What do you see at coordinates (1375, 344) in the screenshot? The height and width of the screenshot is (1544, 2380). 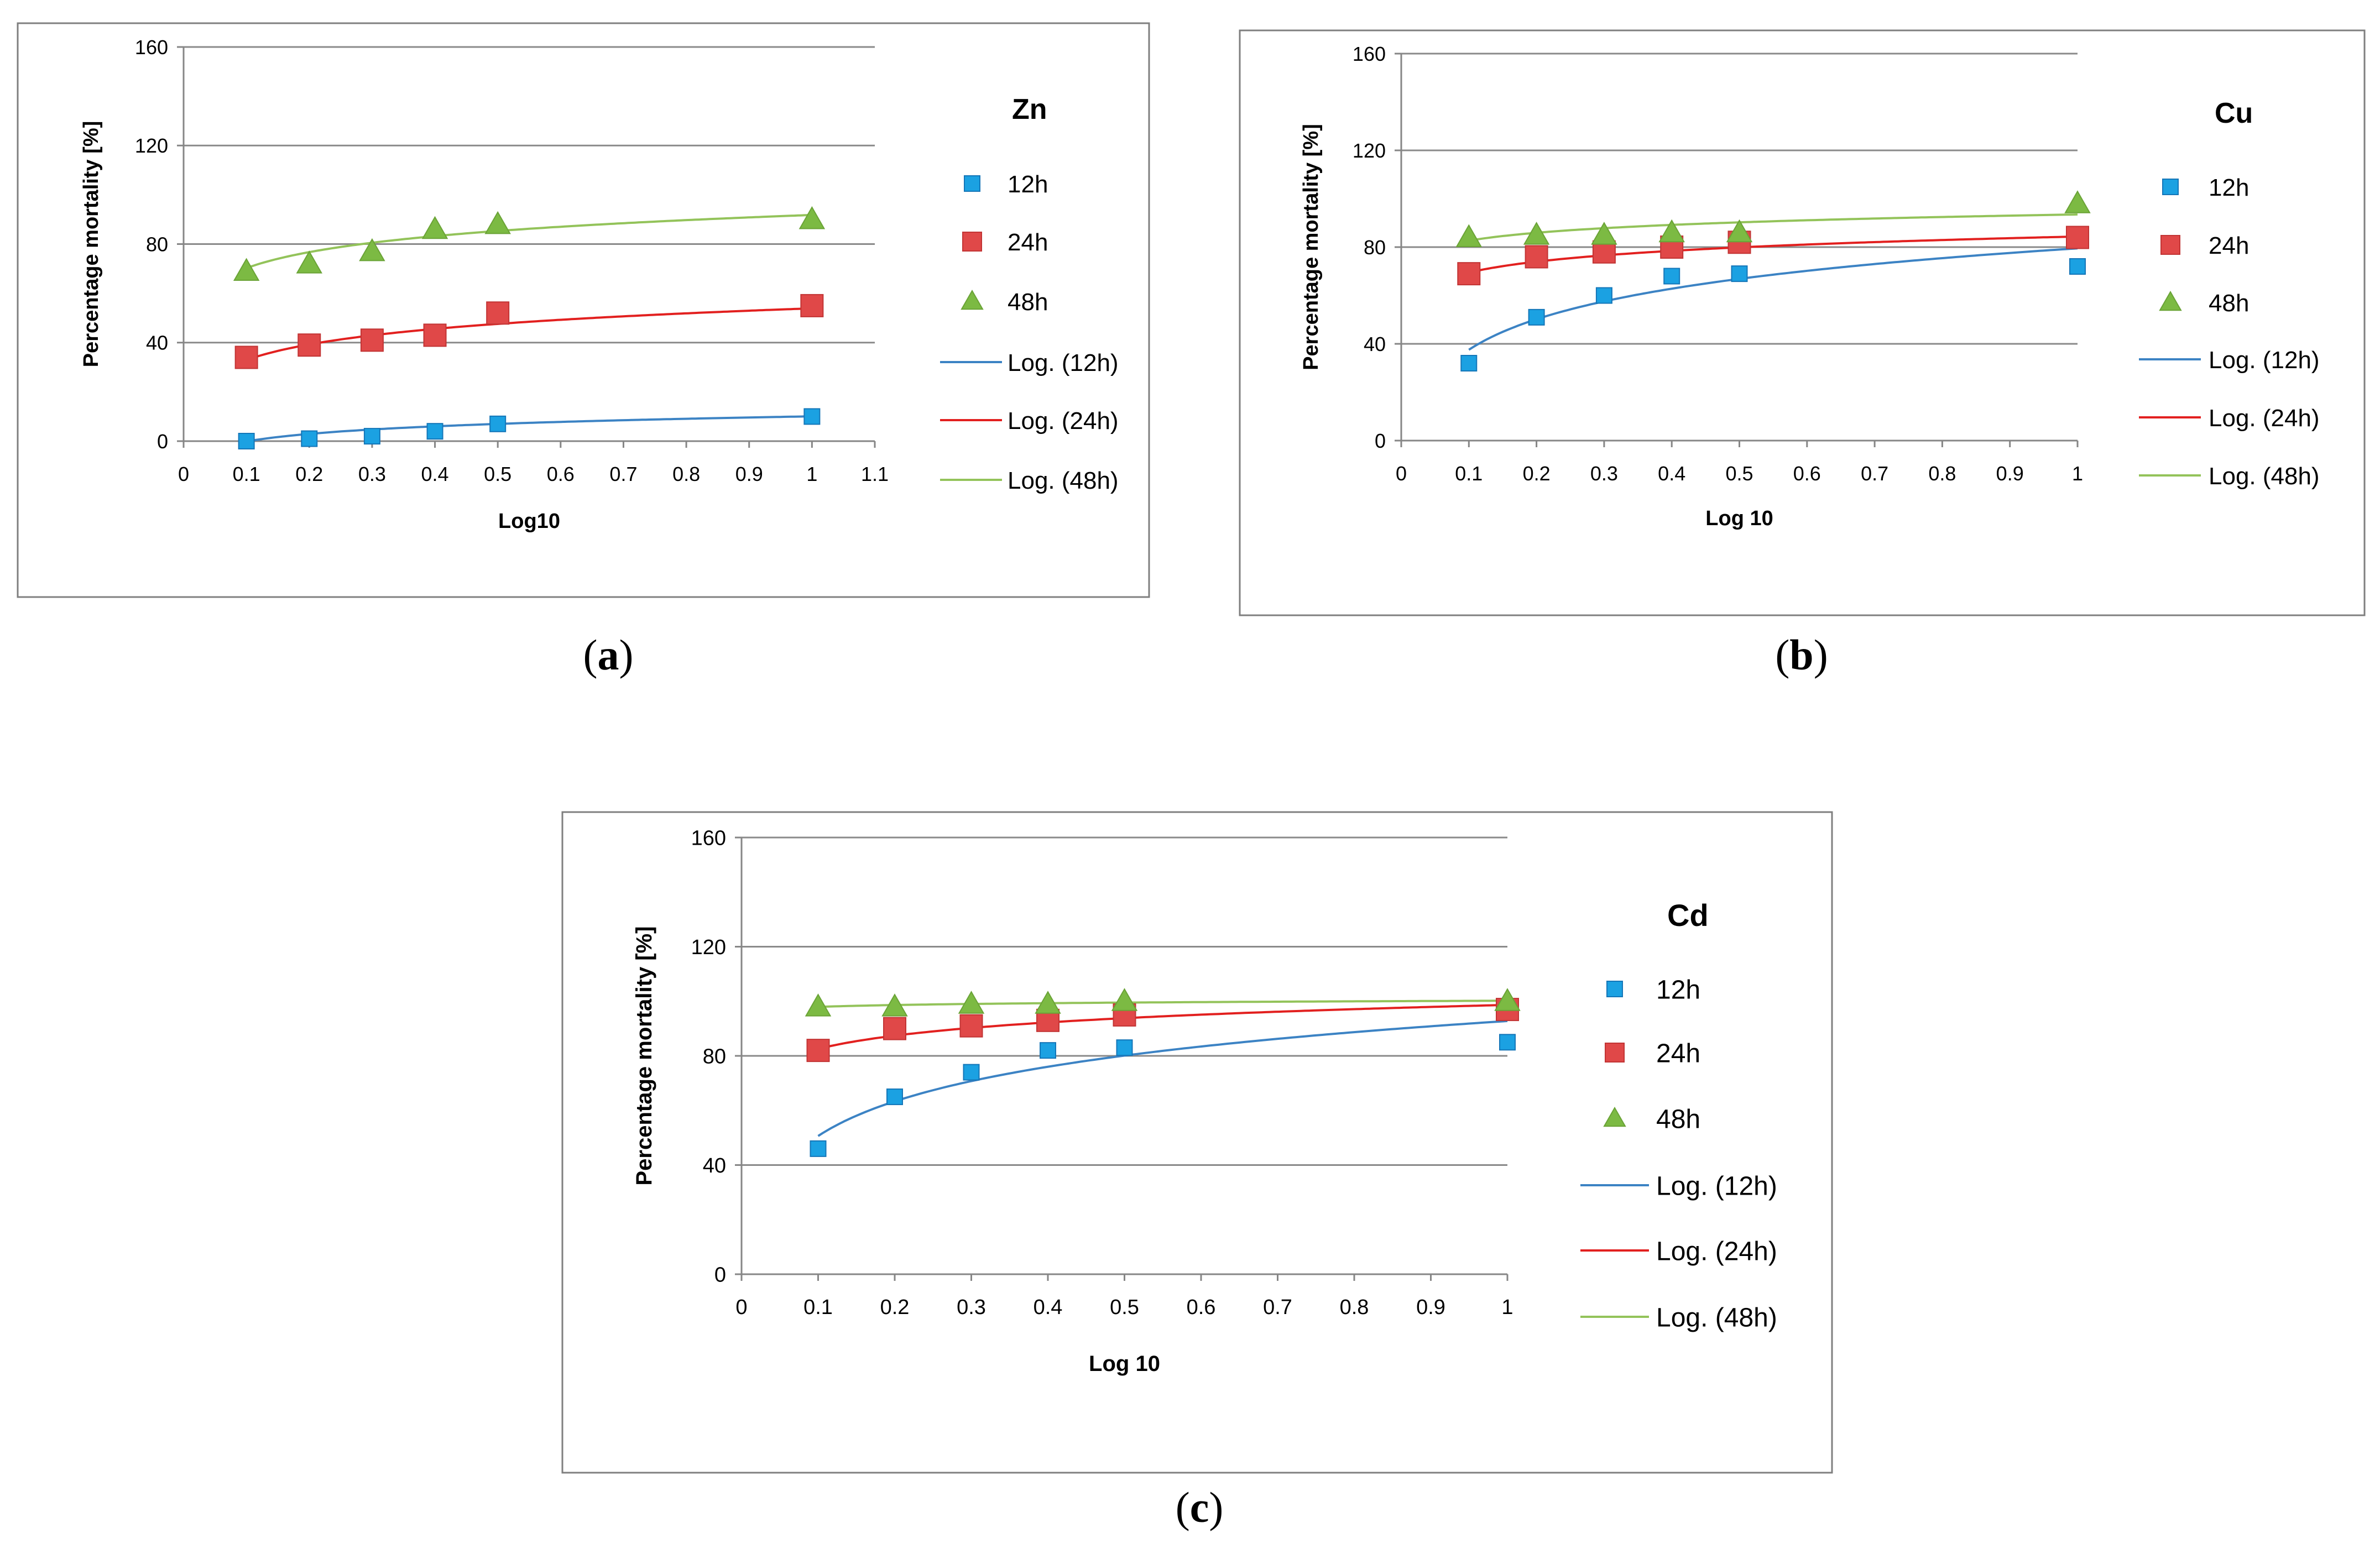 I see `y-tick-label: 40` at bounding box center [1375, 344].